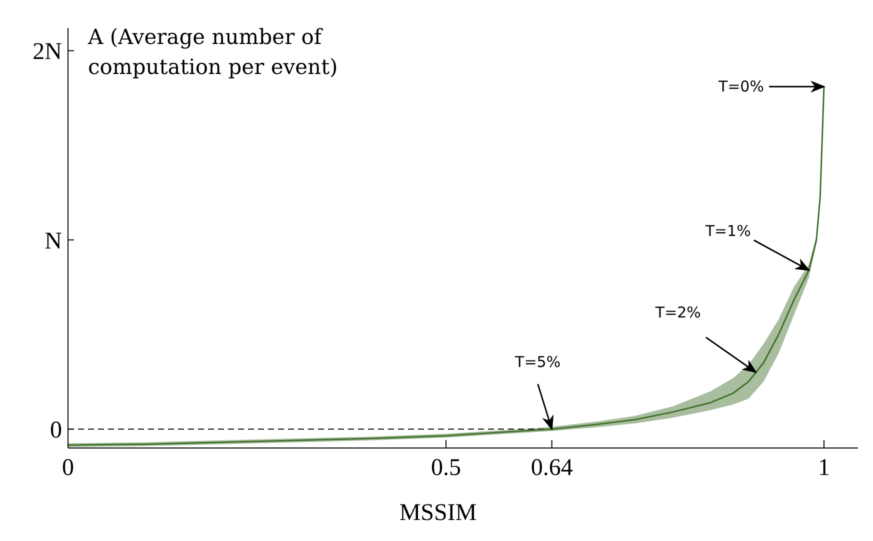  What do you see at coordinates (438, 513) in the screenshot?
I see `x-axis-title: MSSIM` at bounding box center [438, 513].